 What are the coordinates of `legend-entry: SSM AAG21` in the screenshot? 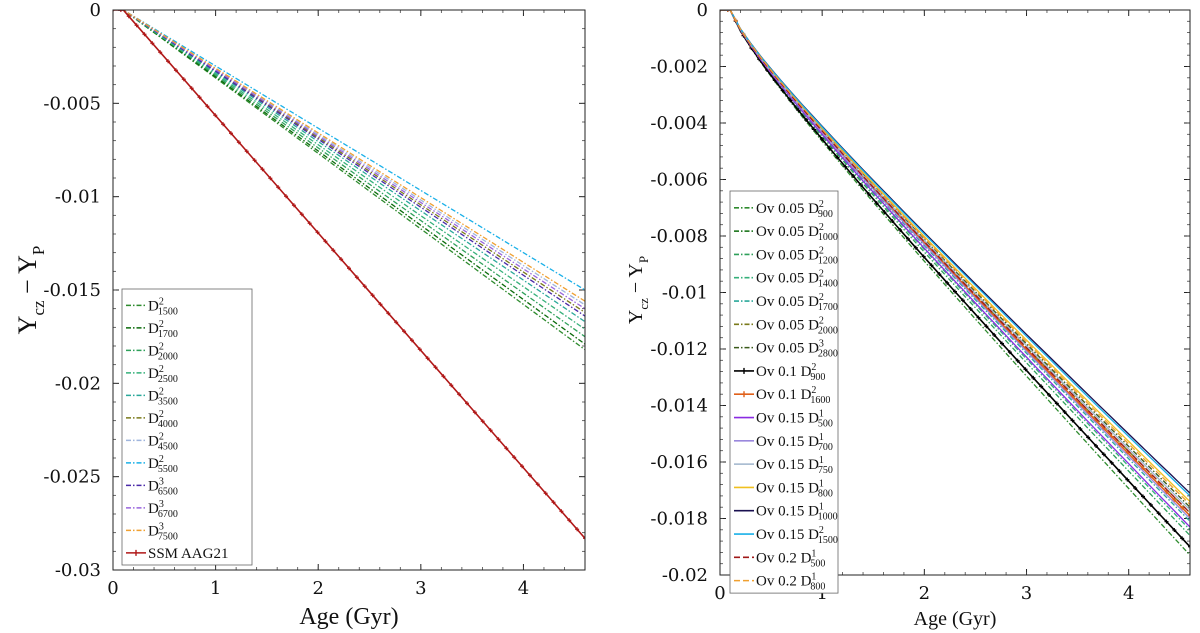 It's located at (188, 554).